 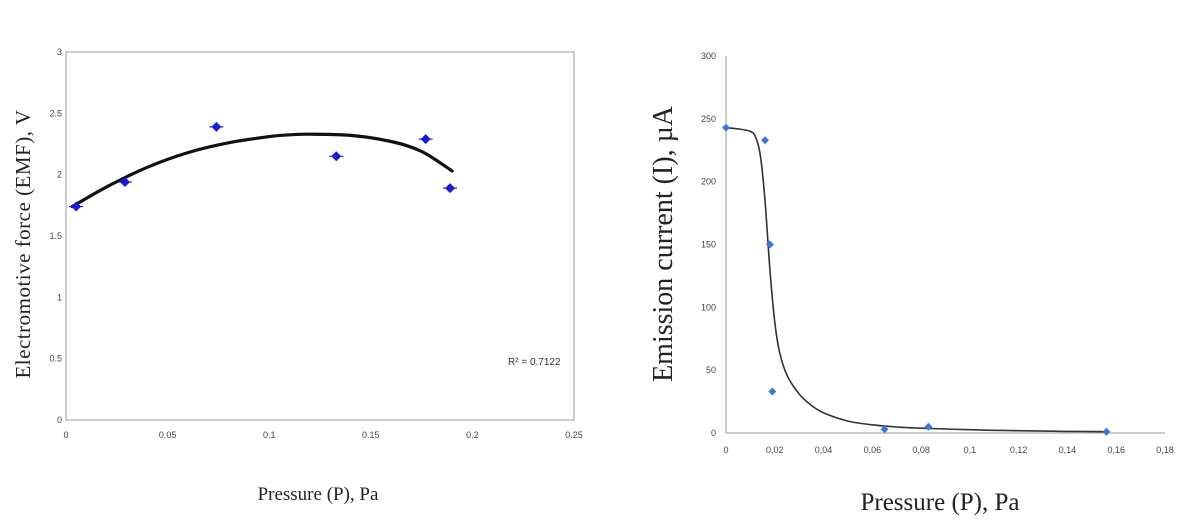 I want to click on right-x-tick-label: 0,18, so click(x=1165, y=450).